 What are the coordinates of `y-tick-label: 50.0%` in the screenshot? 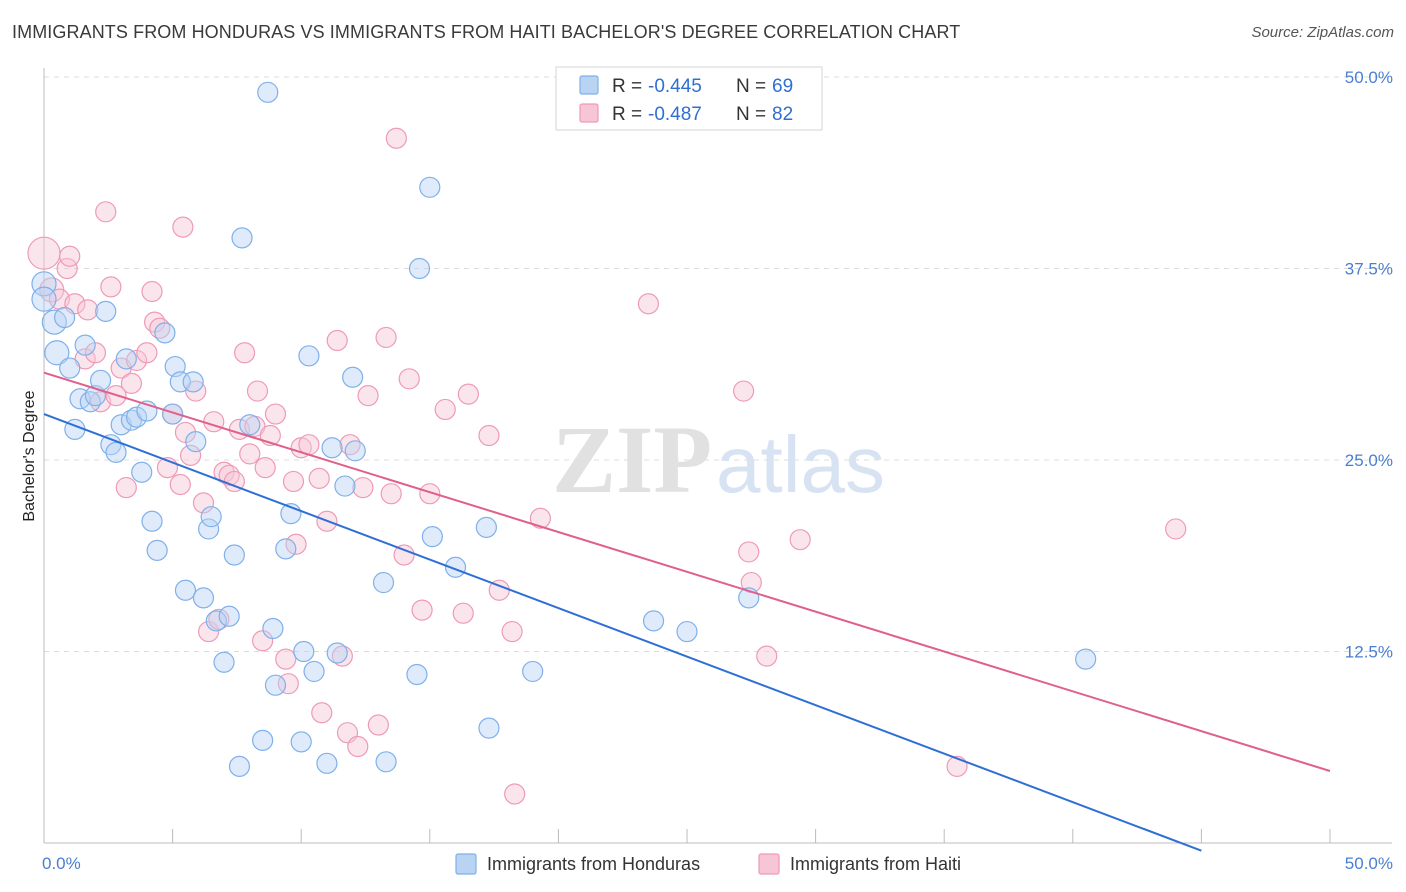 It's located at (1369, 77).